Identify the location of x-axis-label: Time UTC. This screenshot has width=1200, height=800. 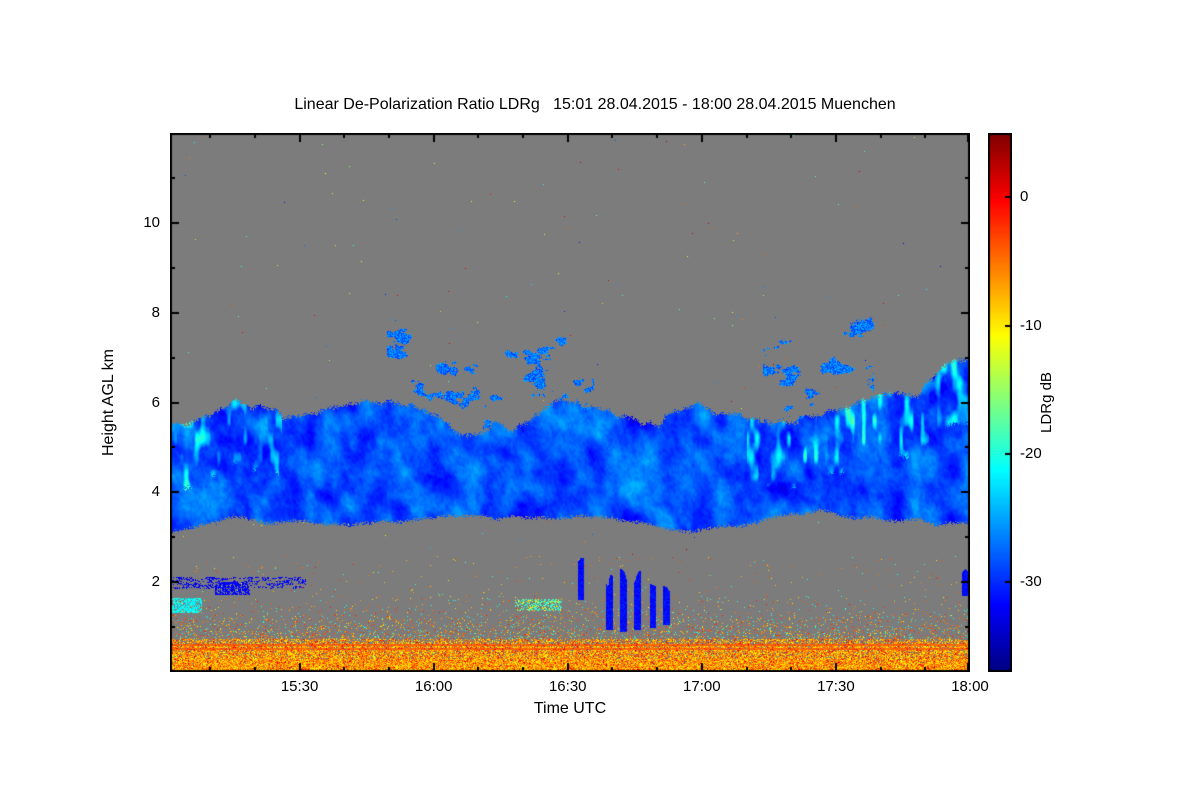
(570, 708).